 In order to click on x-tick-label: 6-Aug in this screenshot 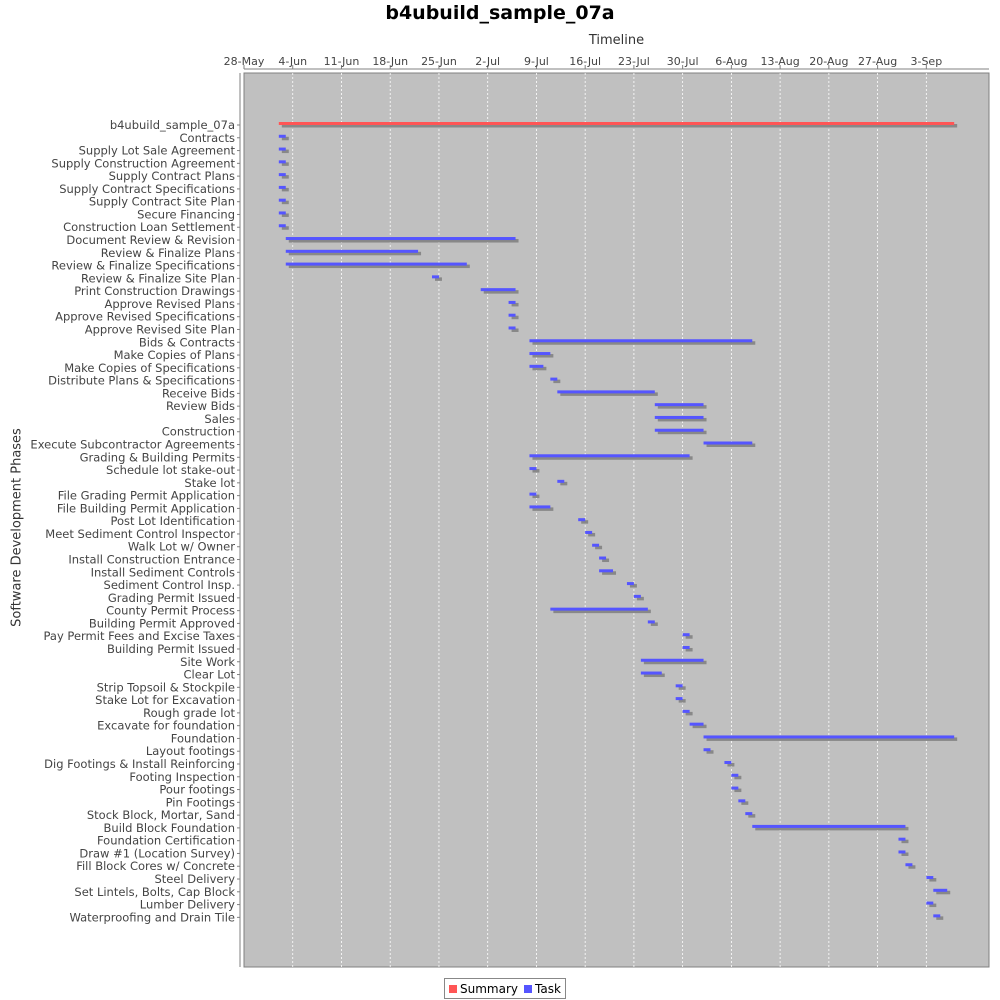, I will do `click(731, 61)`.